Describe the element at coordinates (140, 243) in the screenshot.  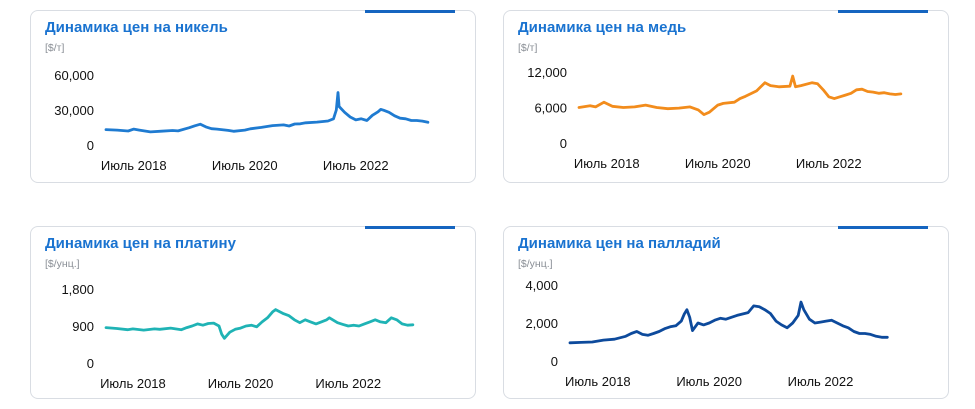
I see `chart-title: Динамика цен на платину` at that location.